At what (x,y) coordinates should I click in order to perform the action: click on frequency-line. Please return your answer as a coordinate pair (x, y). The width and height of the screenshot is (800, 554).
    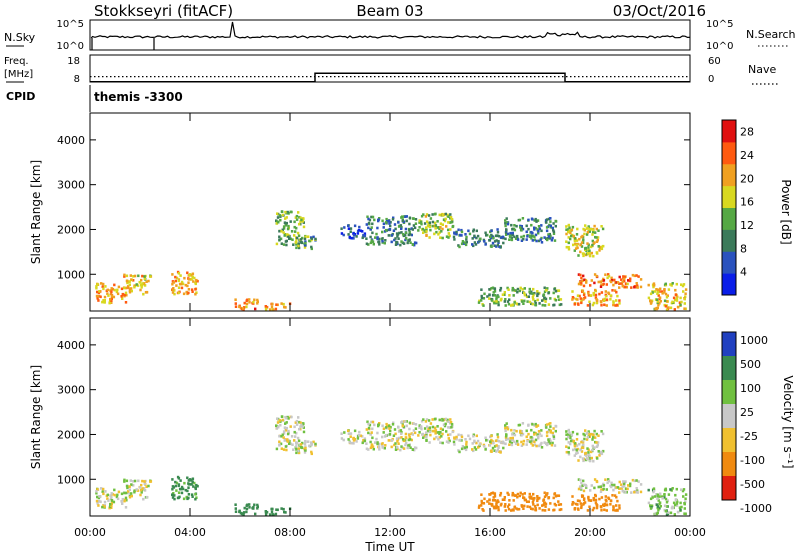
    Looking at the image, I should click on (390, 77).